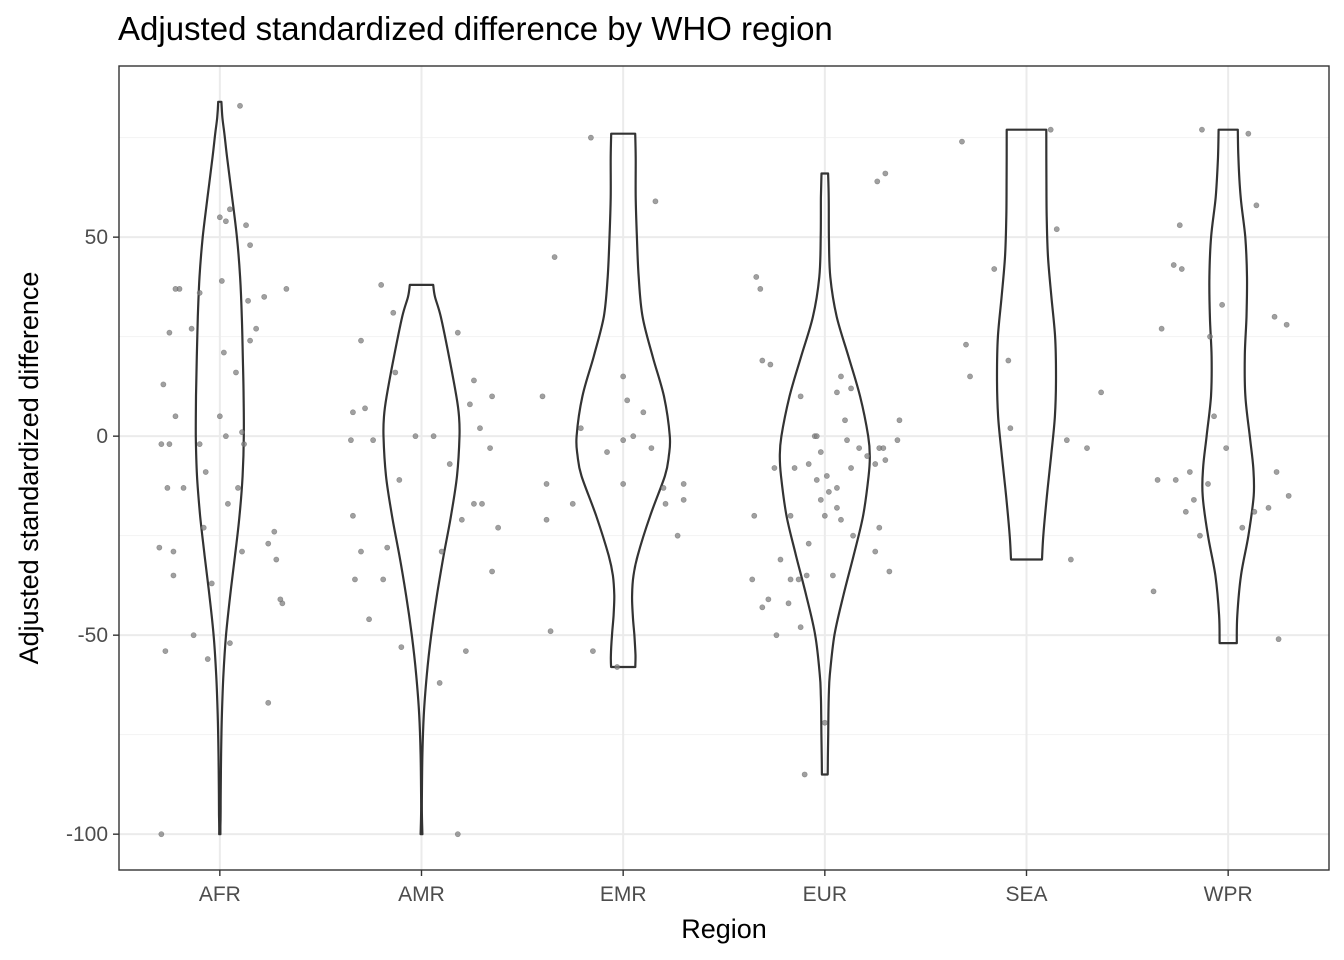 The height and width of the screenshot is (960, 1344). What do you see at coordinates (1026, 894) in the screenshot?
I see `x-tick-label-sea: SEA` at bounding box center [1026, 894].